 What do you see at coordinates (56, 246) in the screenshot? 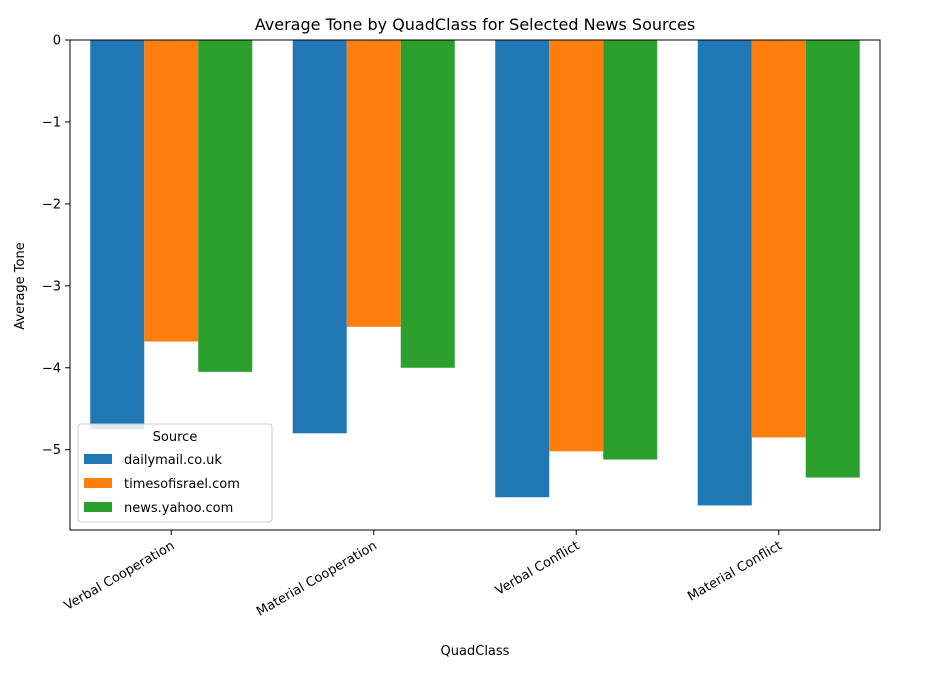
I see `y-axis: 0 −1 −2 −3 −4 −5` at bounding box center [56, 246].